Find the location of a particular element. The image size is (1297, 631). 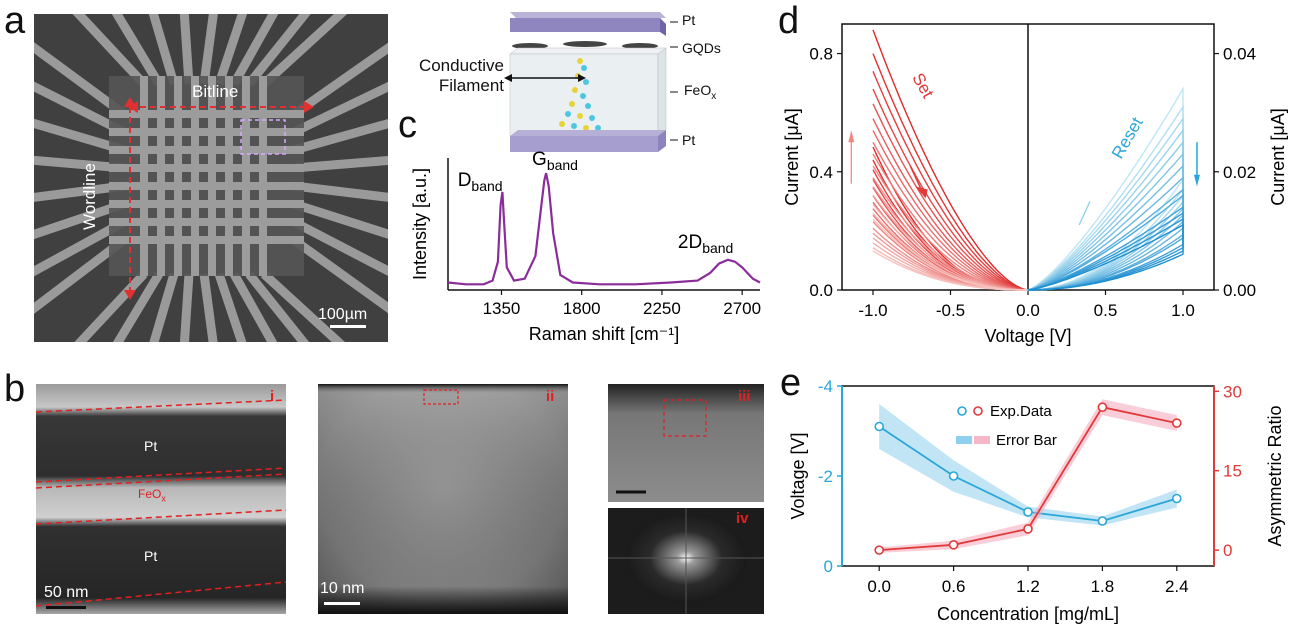

e-x-label: Concentration [mg/mL] is located at coordinates (1028, 614).